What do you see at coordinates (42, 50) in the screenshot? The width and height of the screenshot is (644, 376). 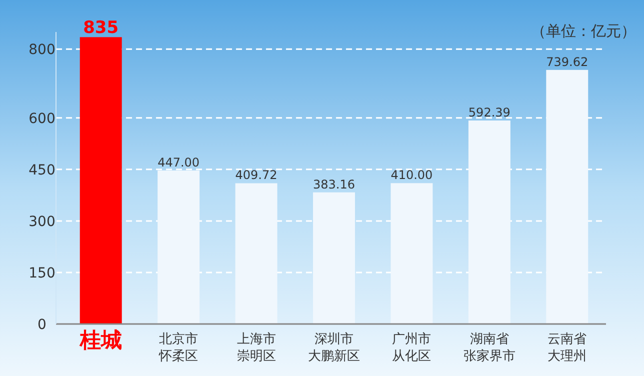 I see `y-tick-label: 800` at bounding box center [42, 50].